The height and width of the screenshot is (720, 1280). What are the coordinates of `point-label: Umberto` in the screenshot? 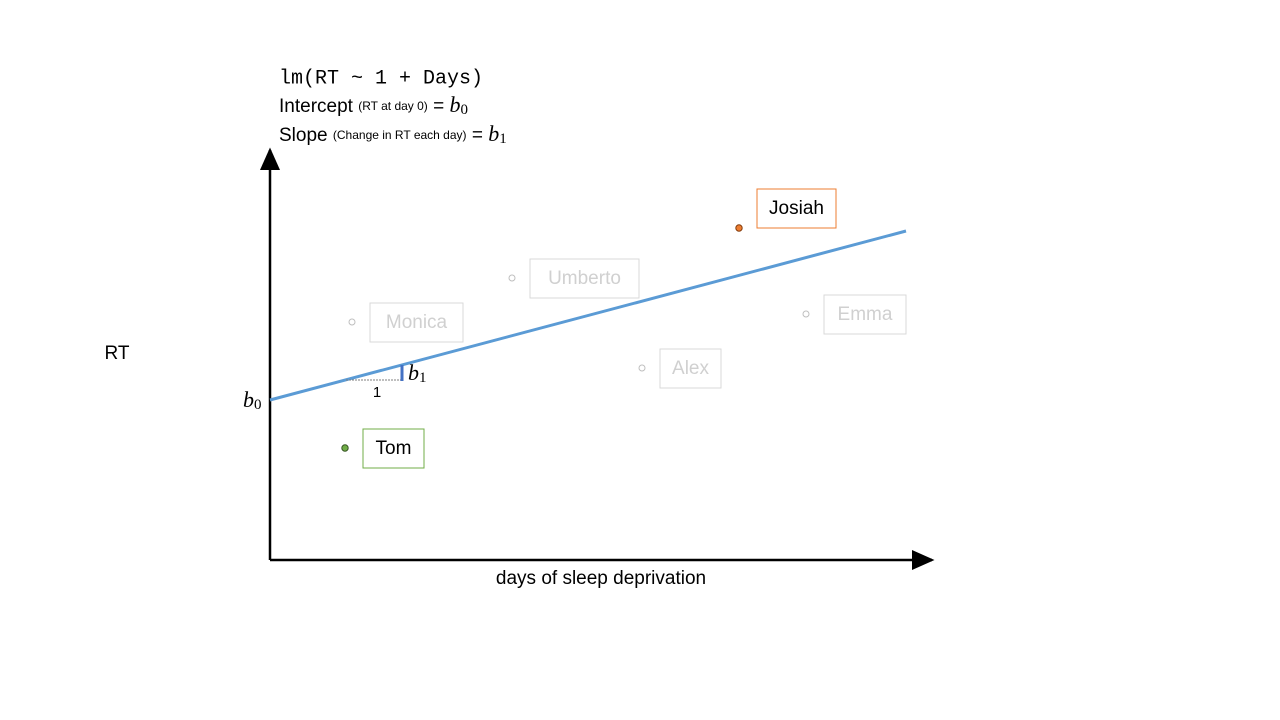 It's located at (584, 278).